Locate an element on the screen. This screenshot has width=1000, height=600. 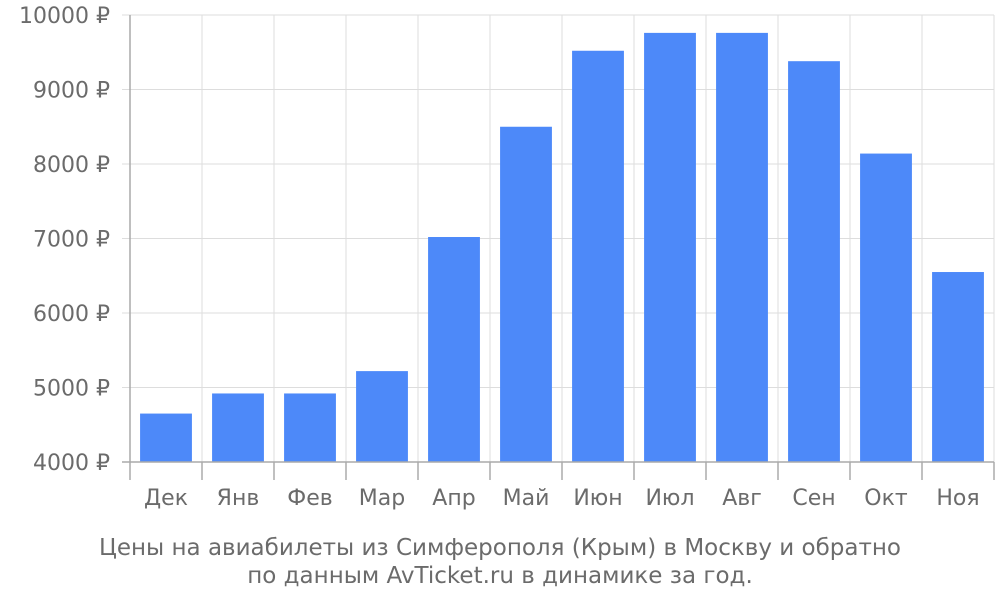
x-tick-label: Окт is located at coordinates (886, 498).